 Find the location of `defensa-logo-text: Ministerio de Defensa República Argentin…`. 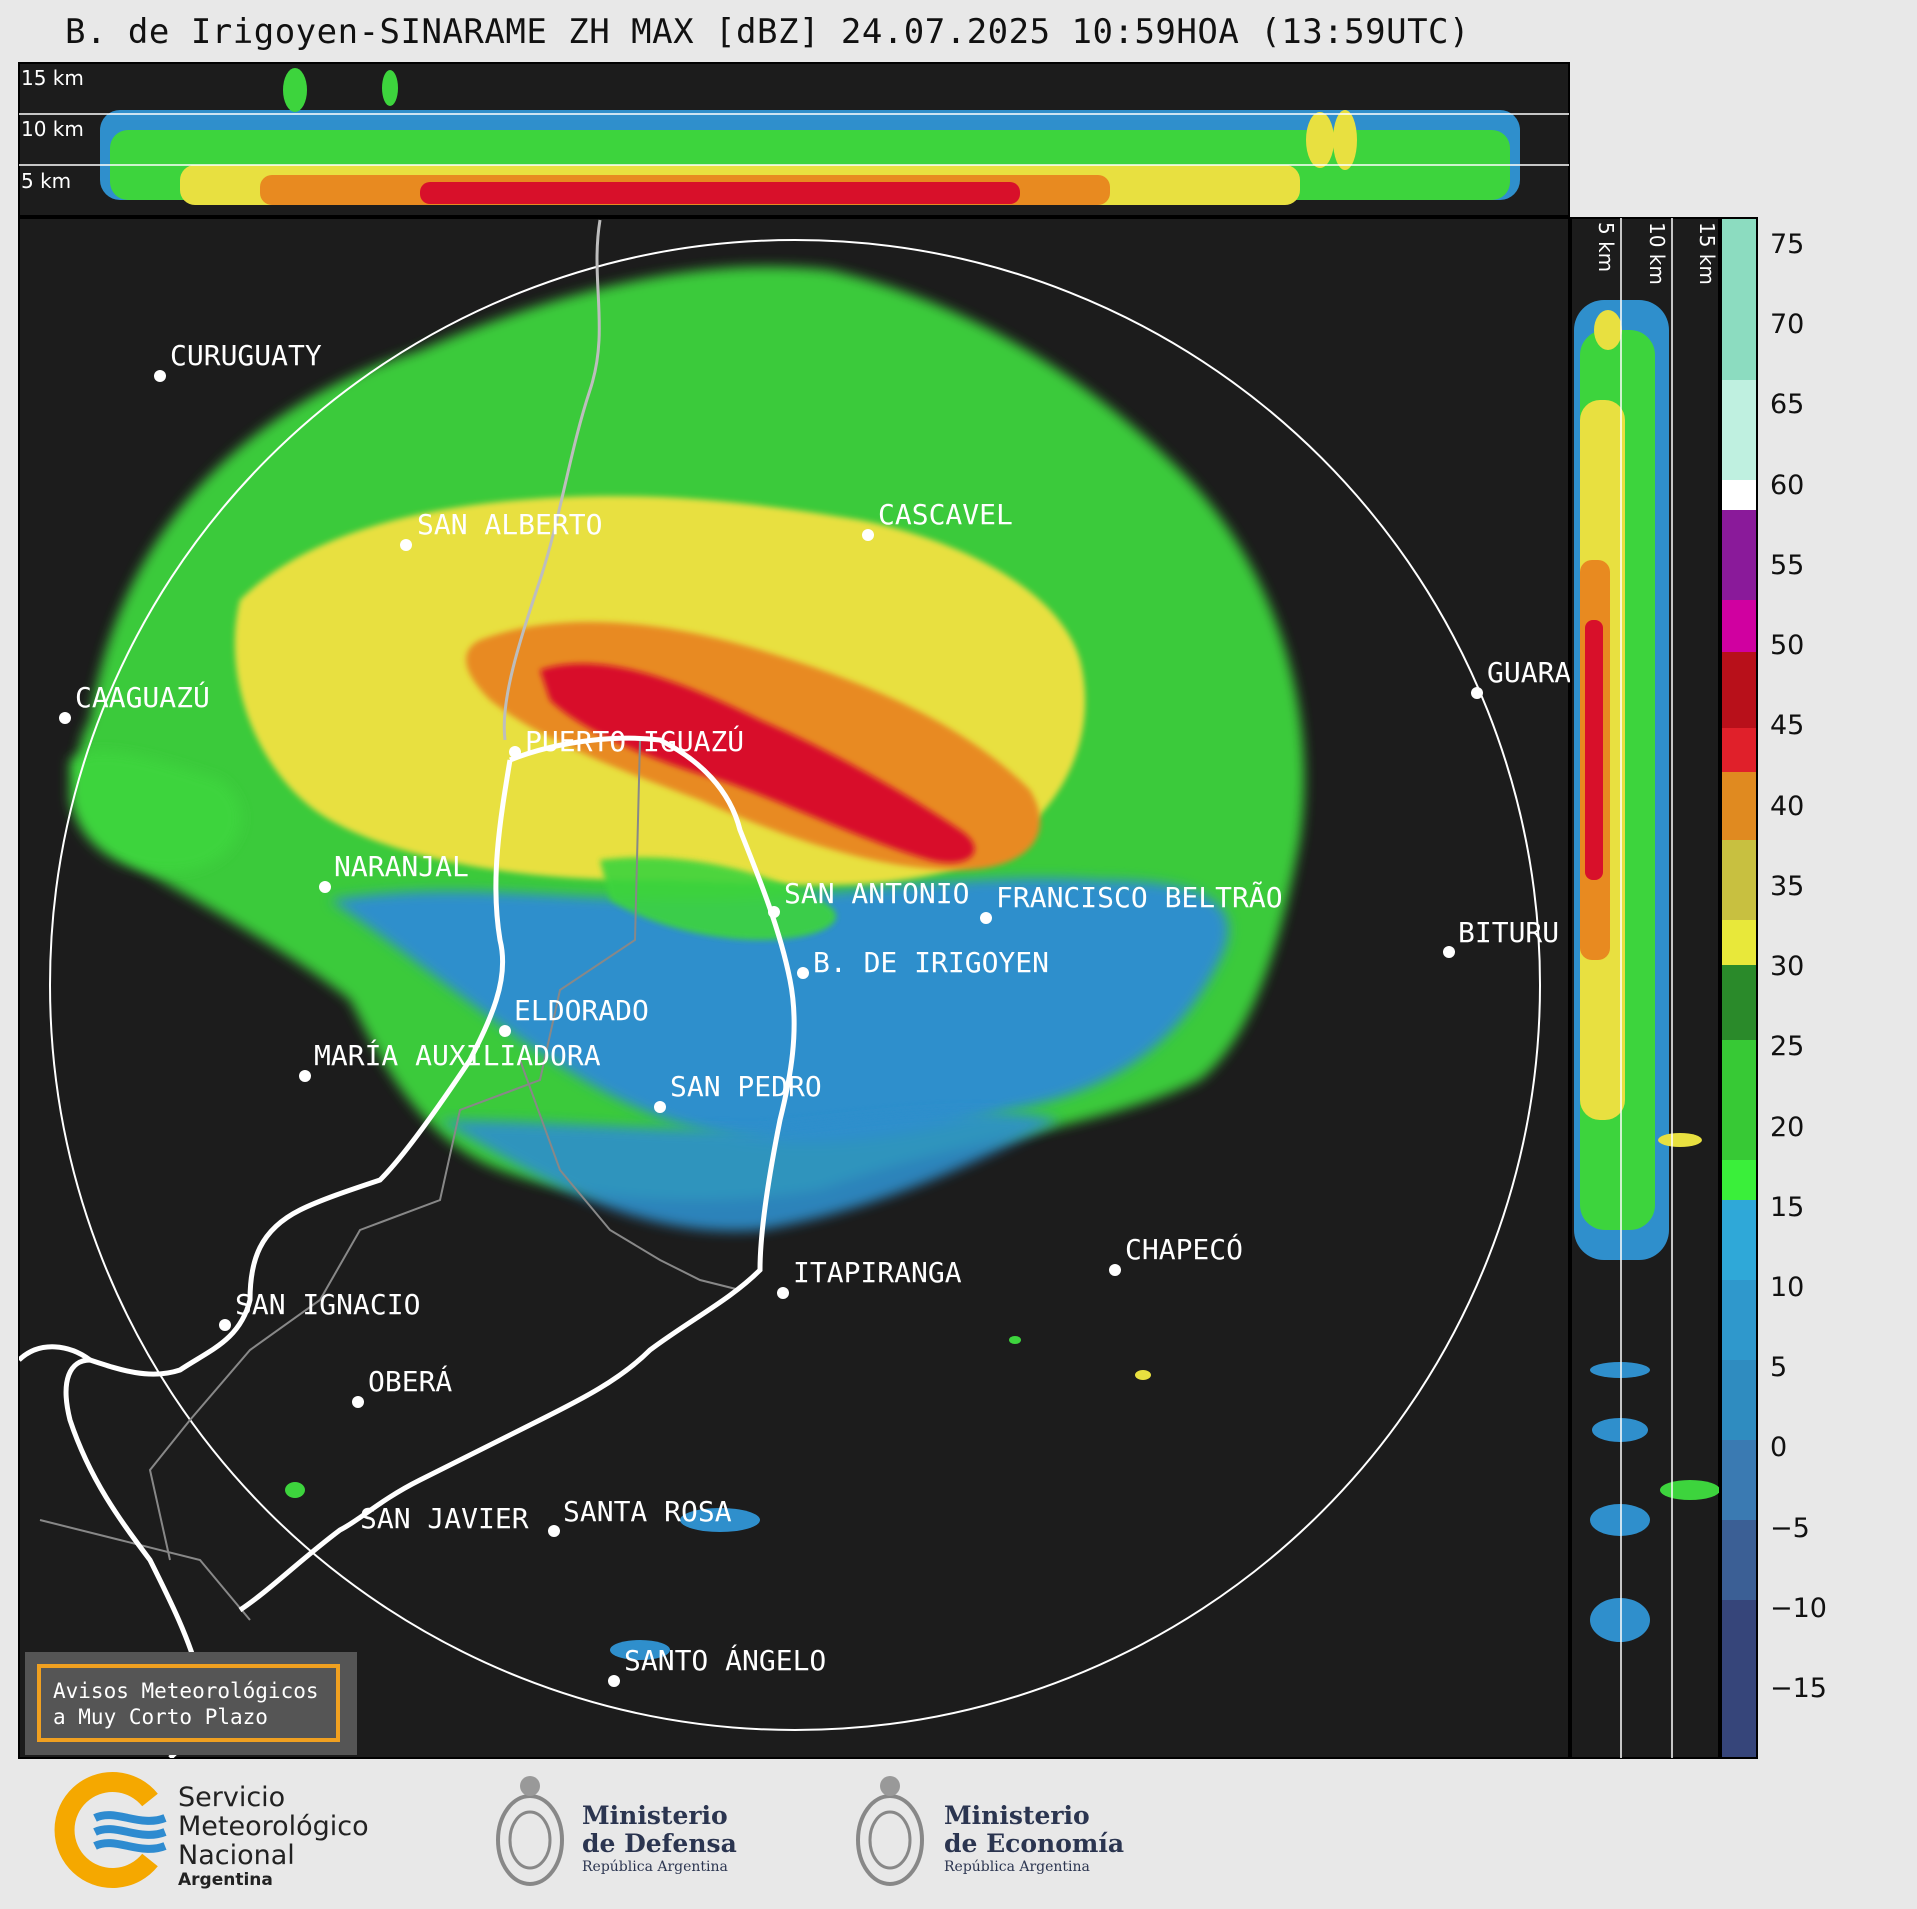

defensa-logo-text: Ministerio de Defensa República Argentin… is located at coordinates (659, 1839).